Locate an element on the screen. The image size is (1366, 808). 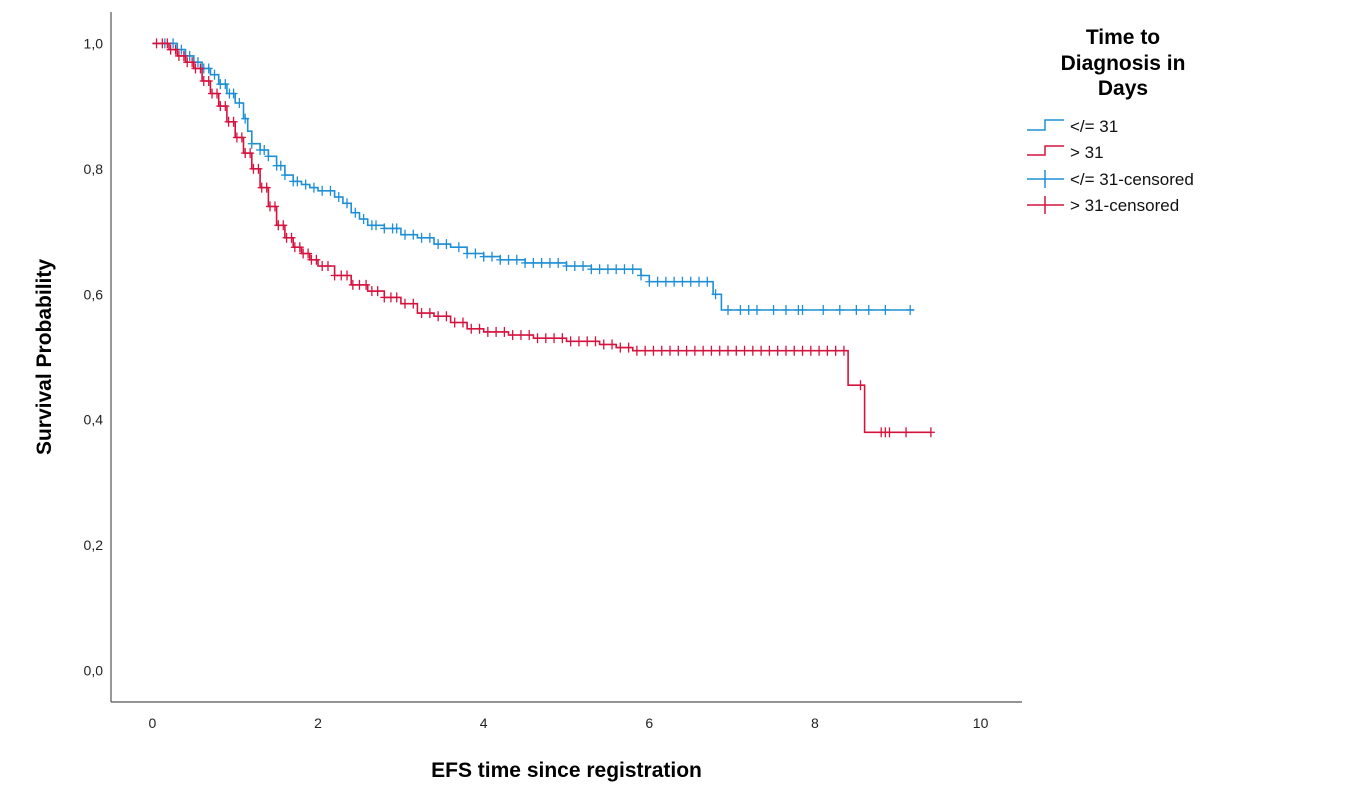
x-tick-label: 0 is located at coordinates (153, 723).